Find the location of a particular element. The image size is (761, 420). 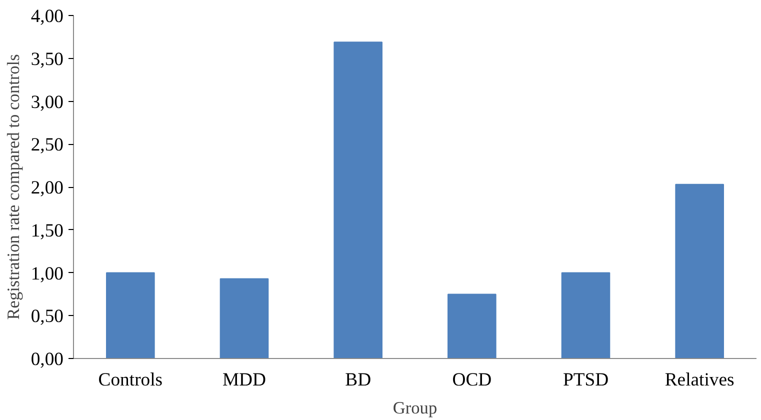

x-tick-label: MDD is located at coordinates (244, 380).